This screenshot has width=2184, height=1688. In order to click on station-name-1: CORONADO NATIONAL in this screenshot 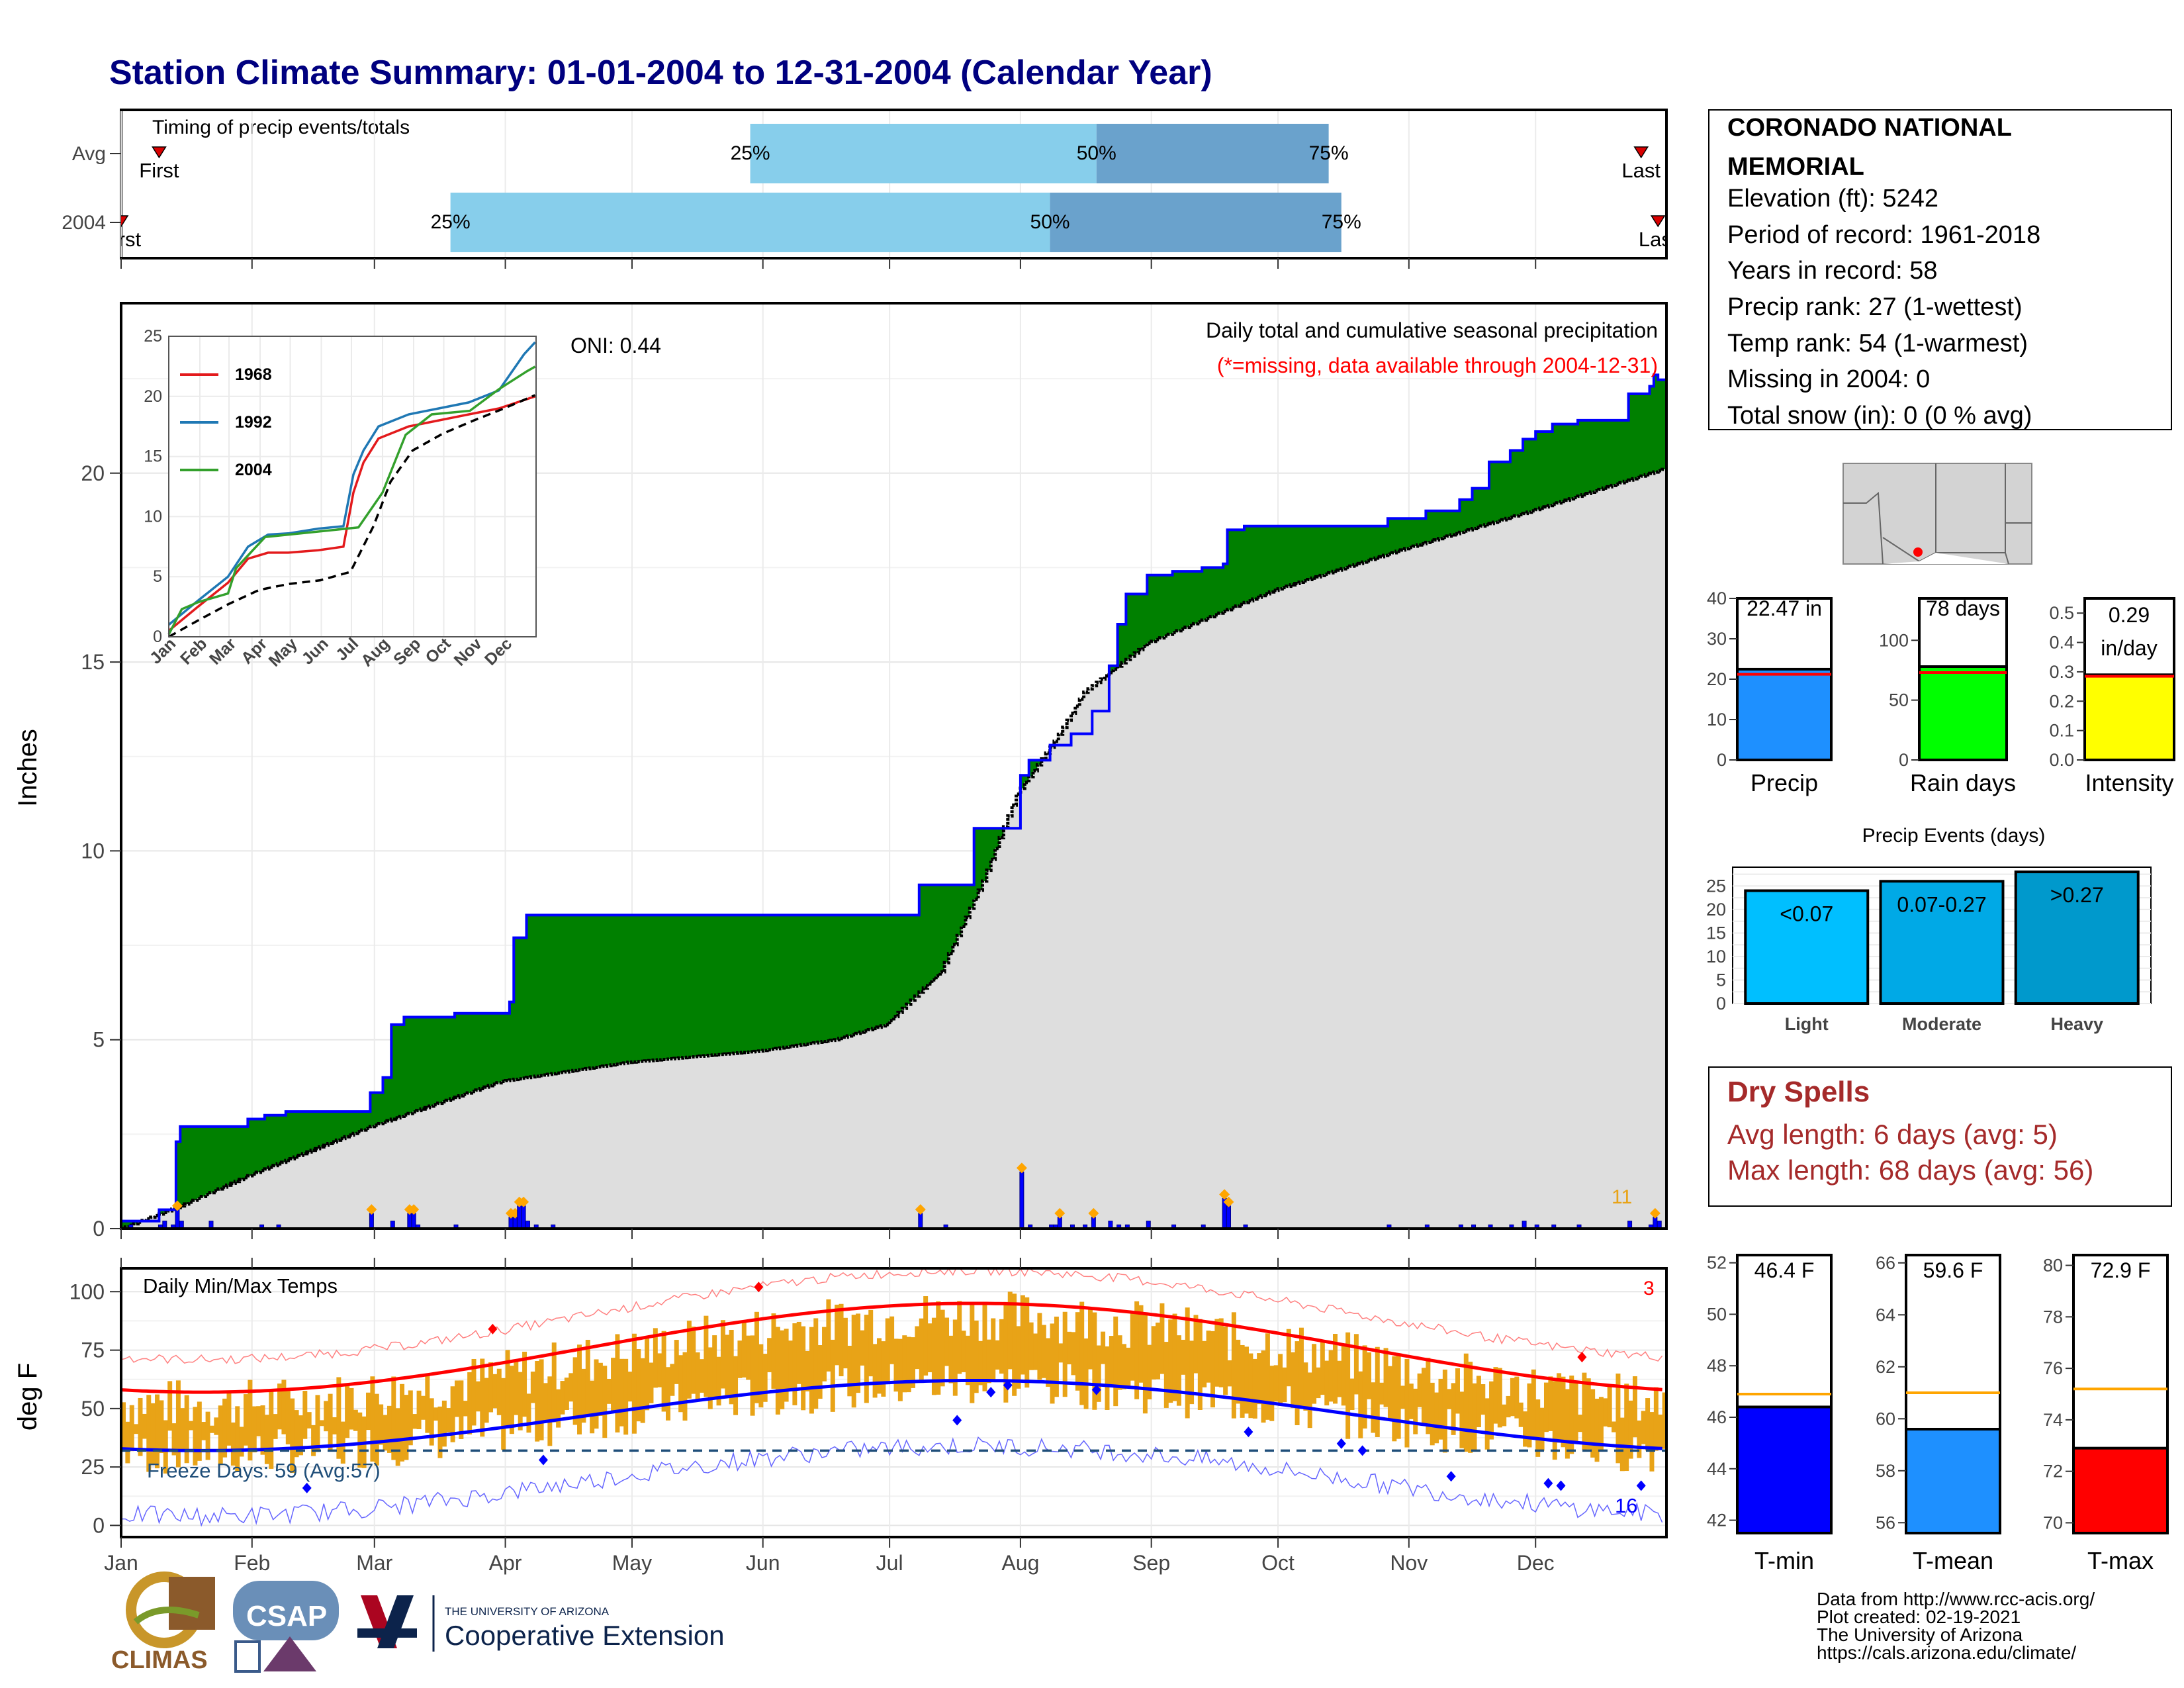, I will do `click(1869, 128)`.